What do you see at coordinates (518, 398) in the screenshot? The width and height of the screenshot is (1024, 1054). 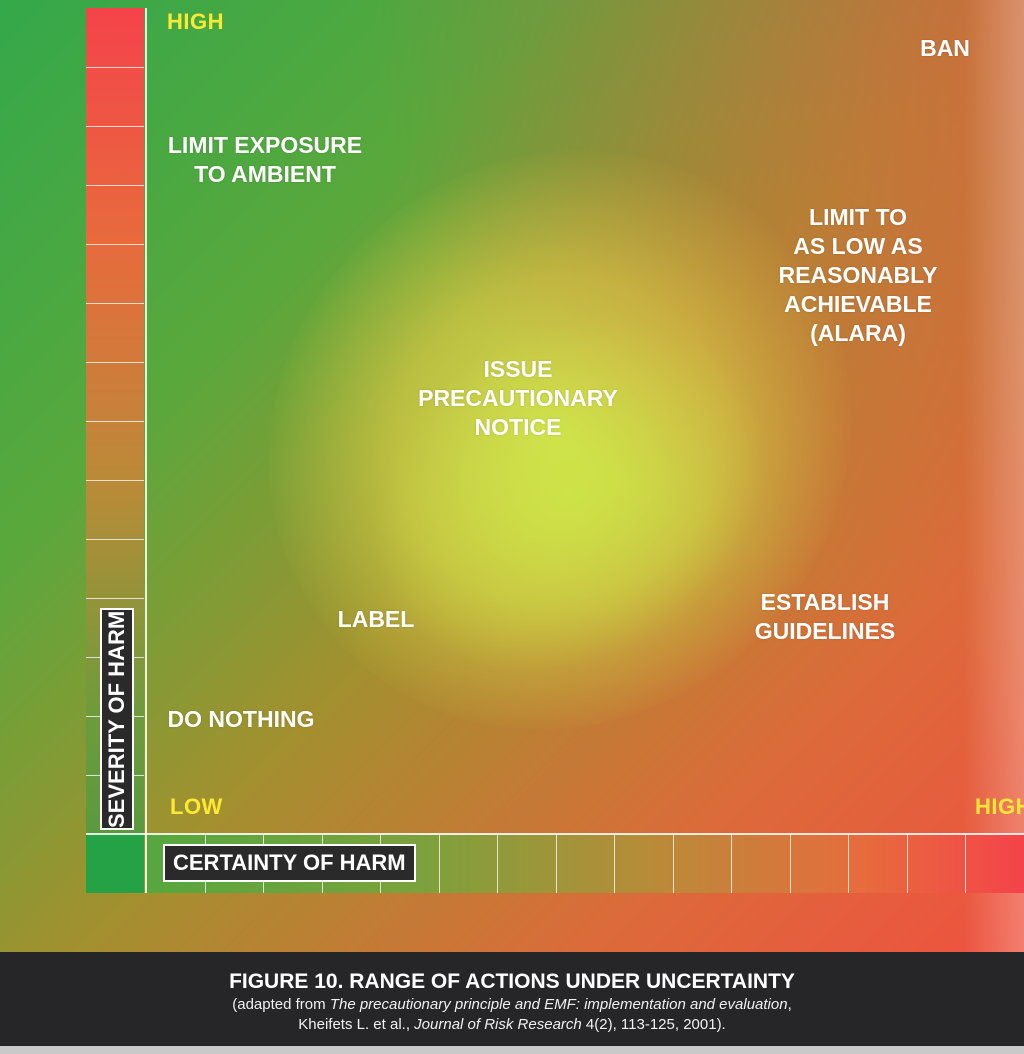 I see `region-precautionary-notice: ISSUE PRECAUTIONARY NOTICE` at bounding box center [518, 398].